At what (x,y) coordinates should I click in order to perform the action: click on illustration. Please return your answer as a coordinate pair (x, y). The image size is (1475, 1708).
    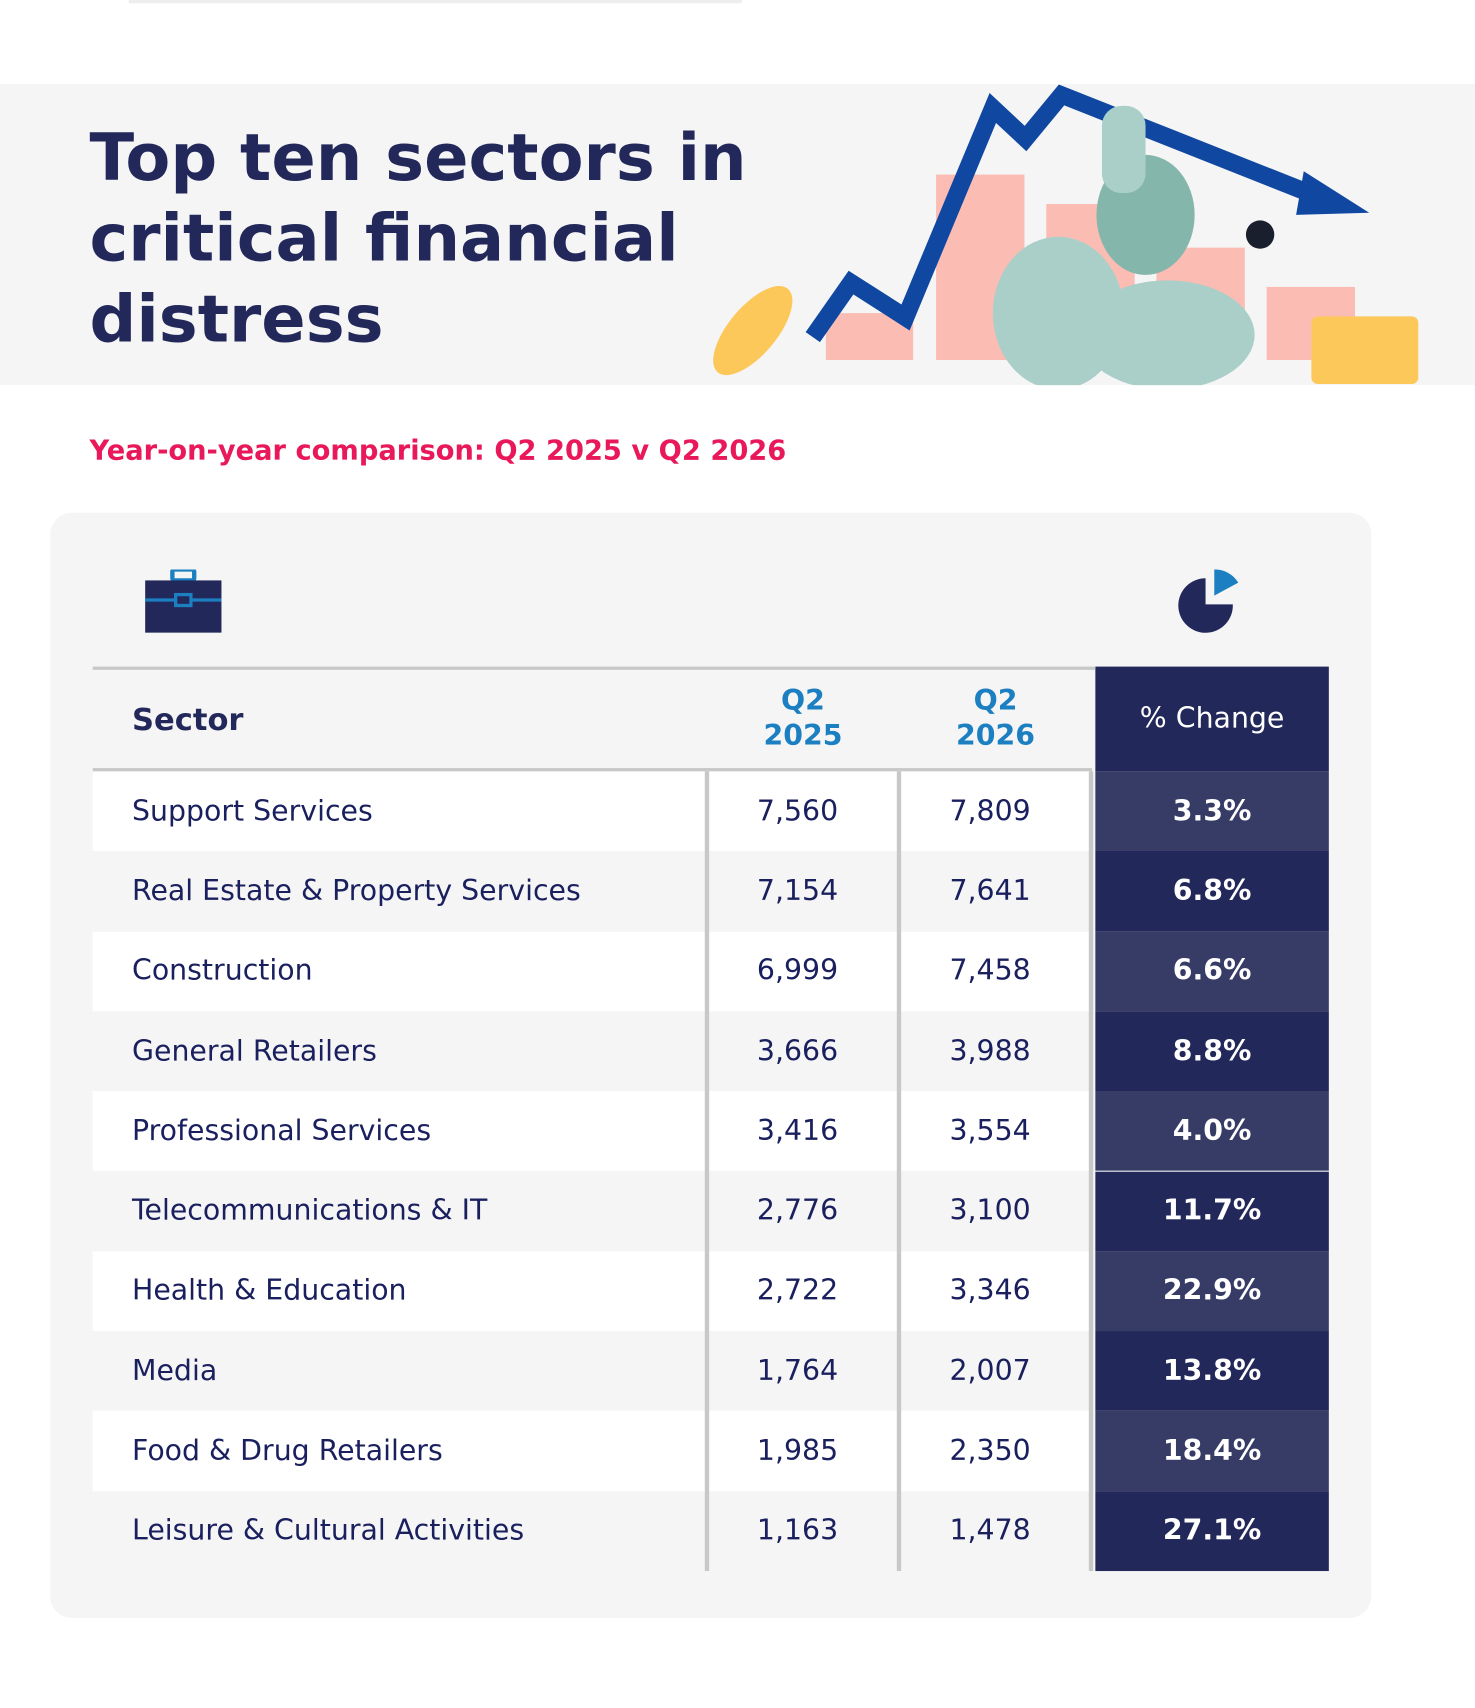
    Looking at the image, I should click on (1066, 235).